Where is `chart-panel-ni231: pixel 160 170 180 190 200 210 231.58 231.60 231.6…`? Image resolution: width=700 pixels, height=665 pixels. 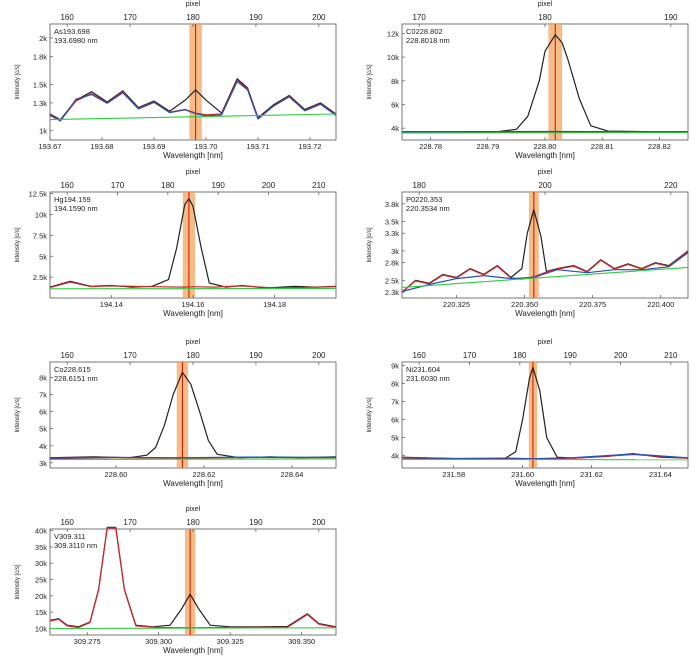
chart-panel-ni231: pixel 160 170 180 190 200 210 231.58 231.60 231.6… is located at coordinates (527, 413).